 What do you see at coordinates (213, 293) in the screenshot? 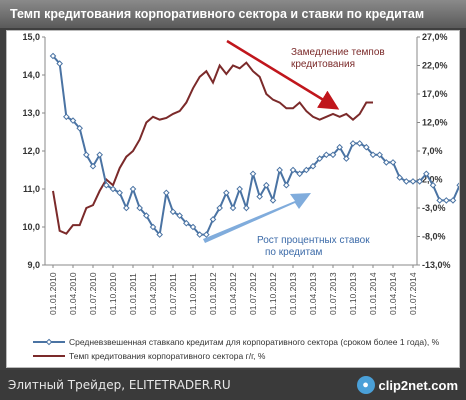
I see `x-tick-label: 01.01.2012` at bounding box center [213, 293].